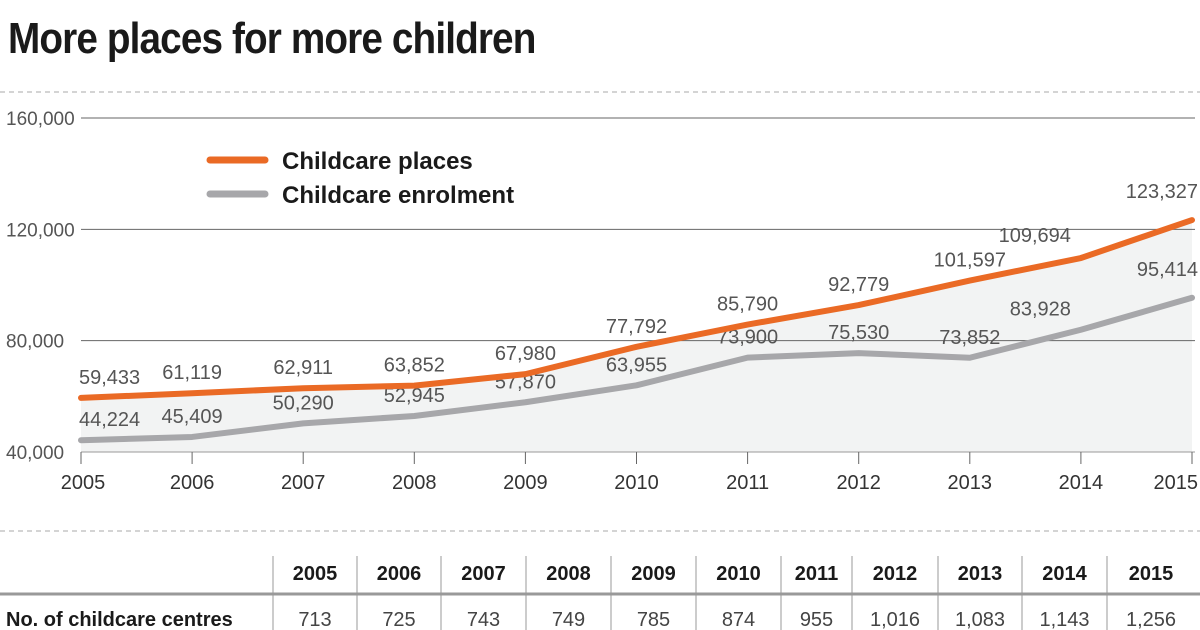 Image resolution: width=1200 pixels, height=630 pixels. I want to click on table-header-cell: 2015, so click(1151, 574).